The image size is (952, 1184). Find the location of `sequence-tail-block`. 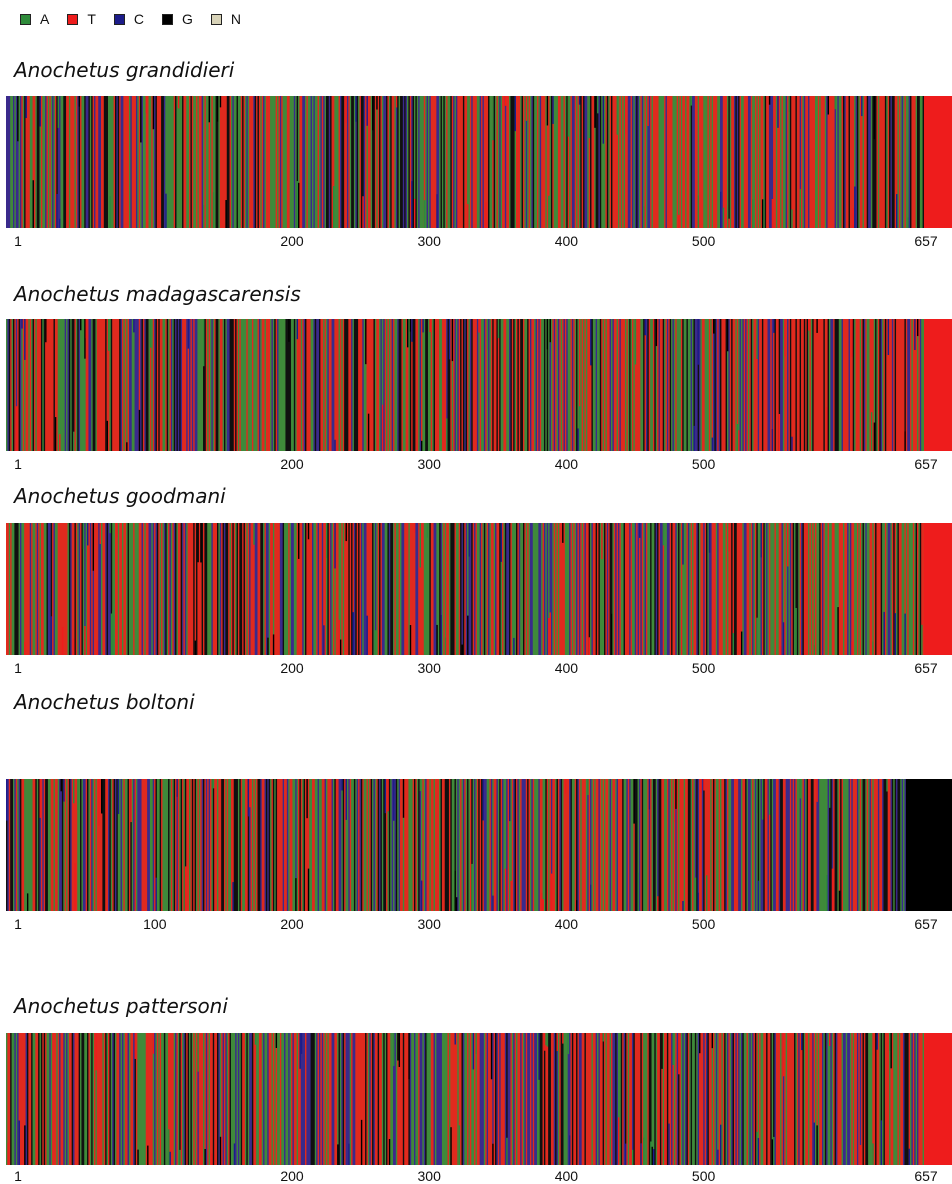

sequence-tail-block is located at coordinates (938, 1099).